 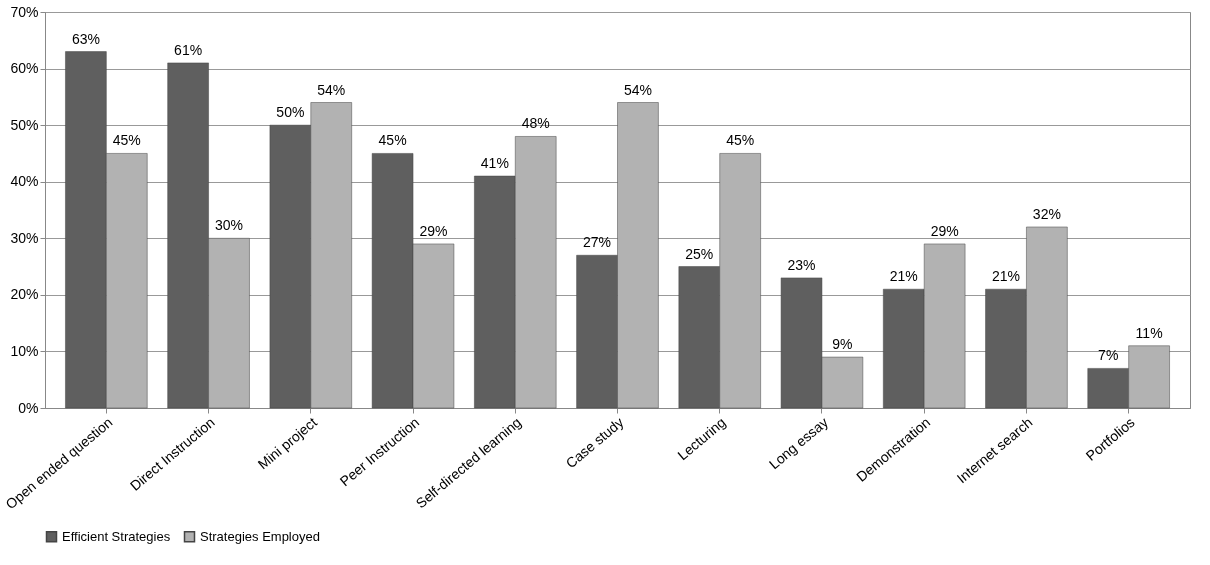 I want to click on data-label: 7%, so click(x=1108, y=355).